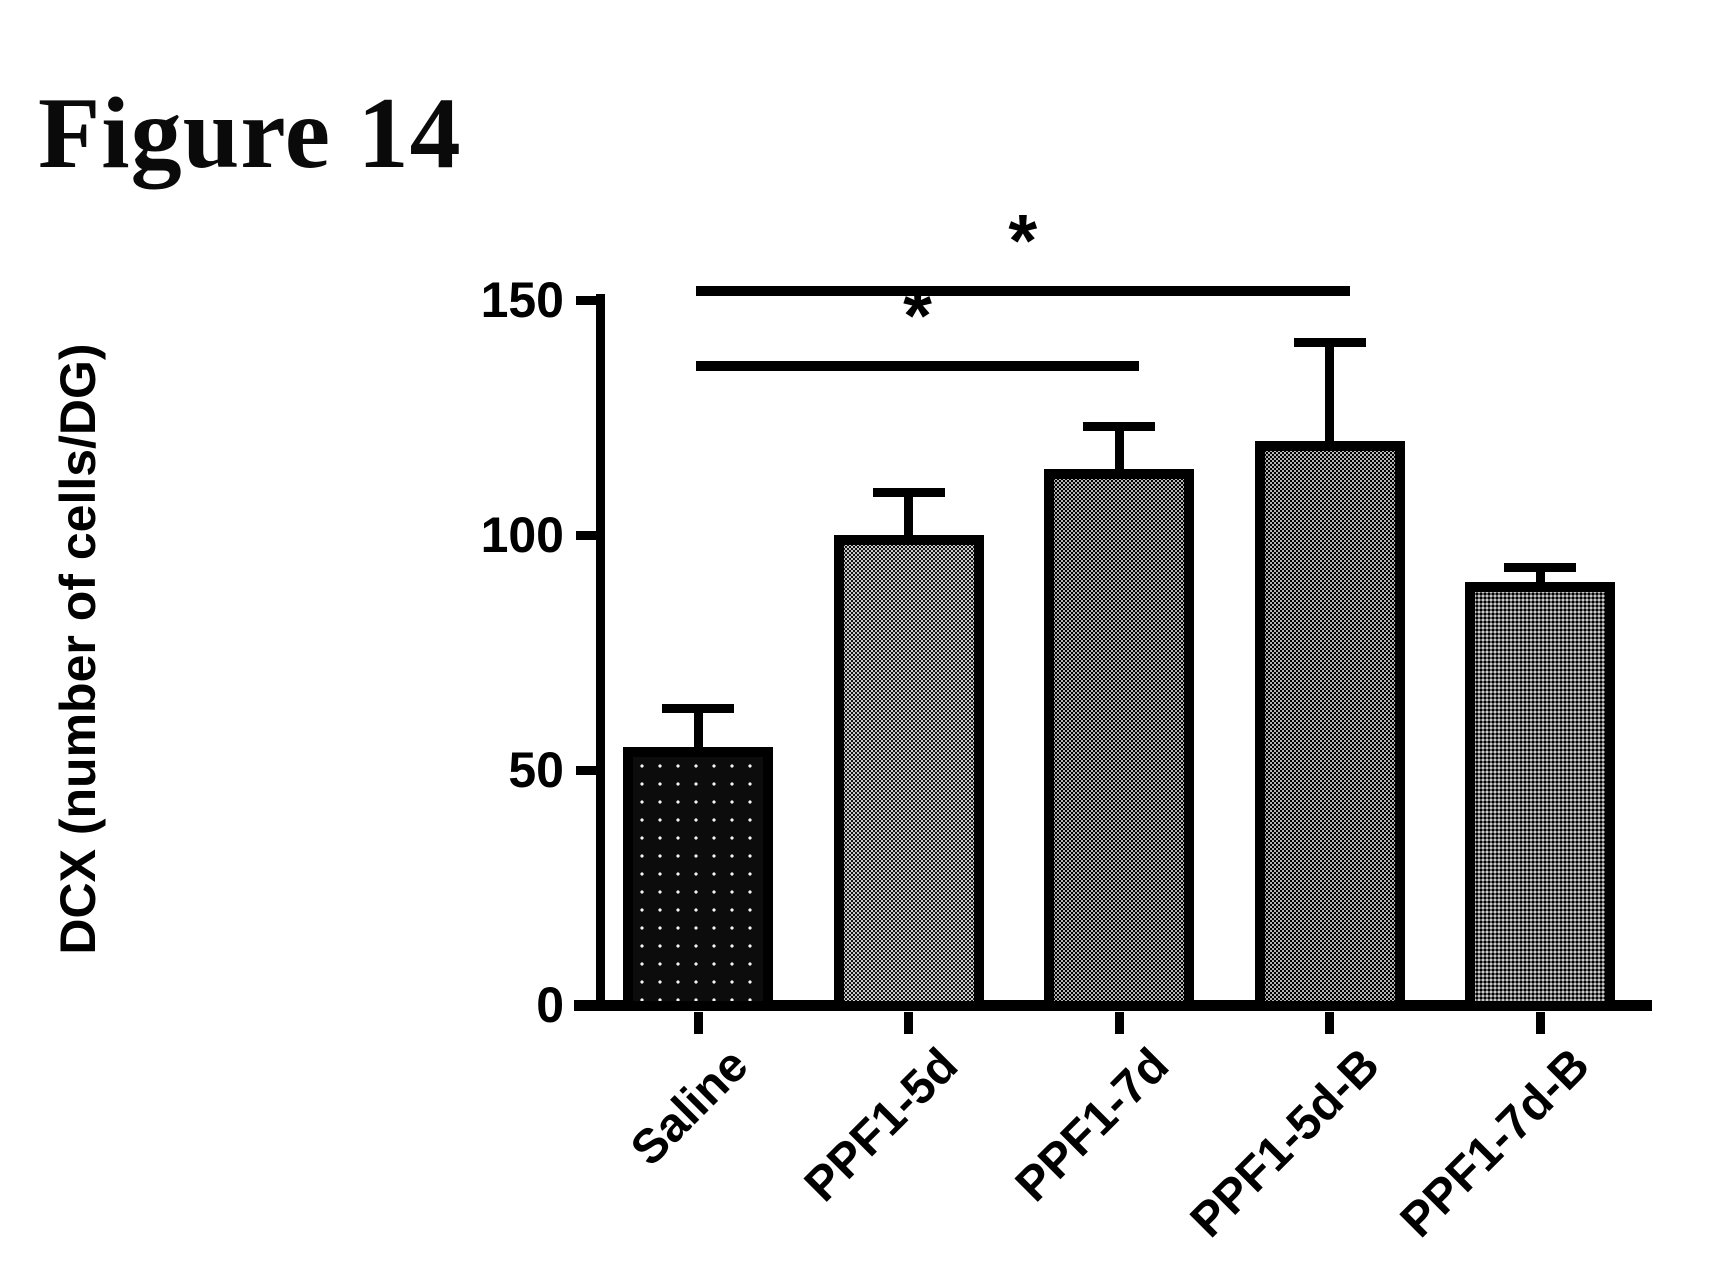 The width and height of the screenshot is (1709, 1288). I want to click on y-tick-label: 150, so click(522, 300).